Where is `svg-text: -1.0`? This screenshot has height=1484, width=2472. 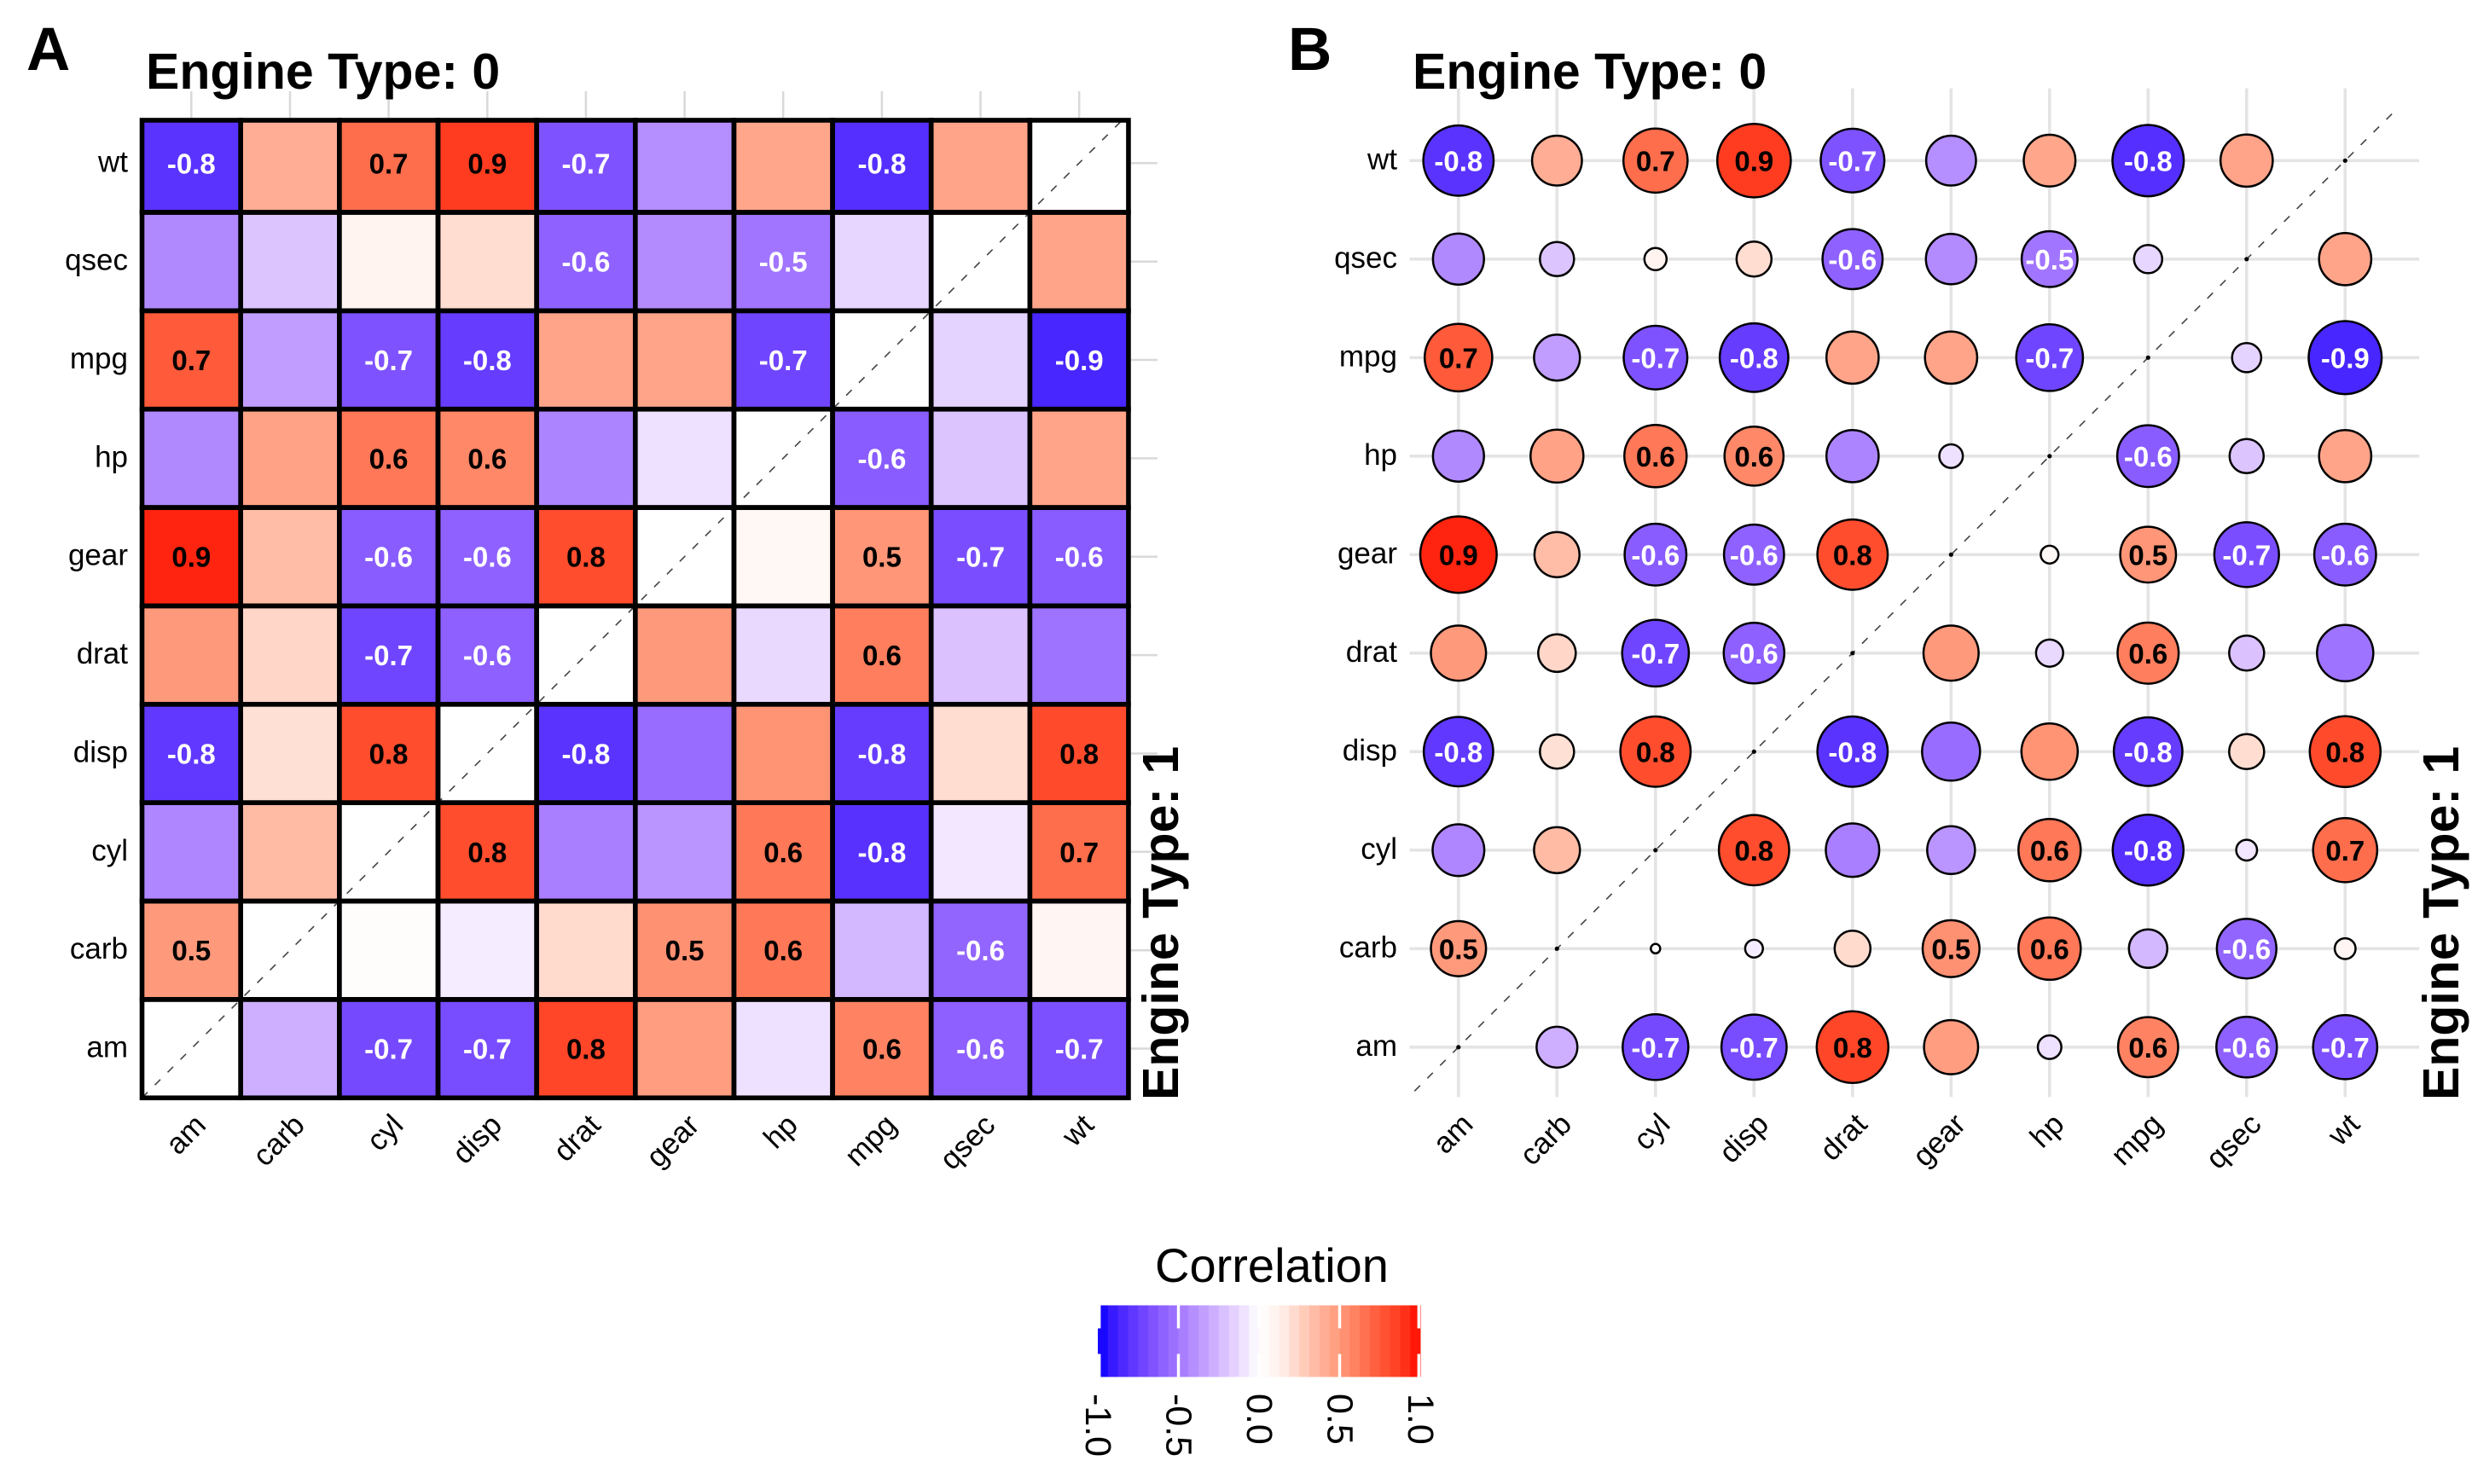
svg-text: -1.0 is located at coordinates (1097, 1425).